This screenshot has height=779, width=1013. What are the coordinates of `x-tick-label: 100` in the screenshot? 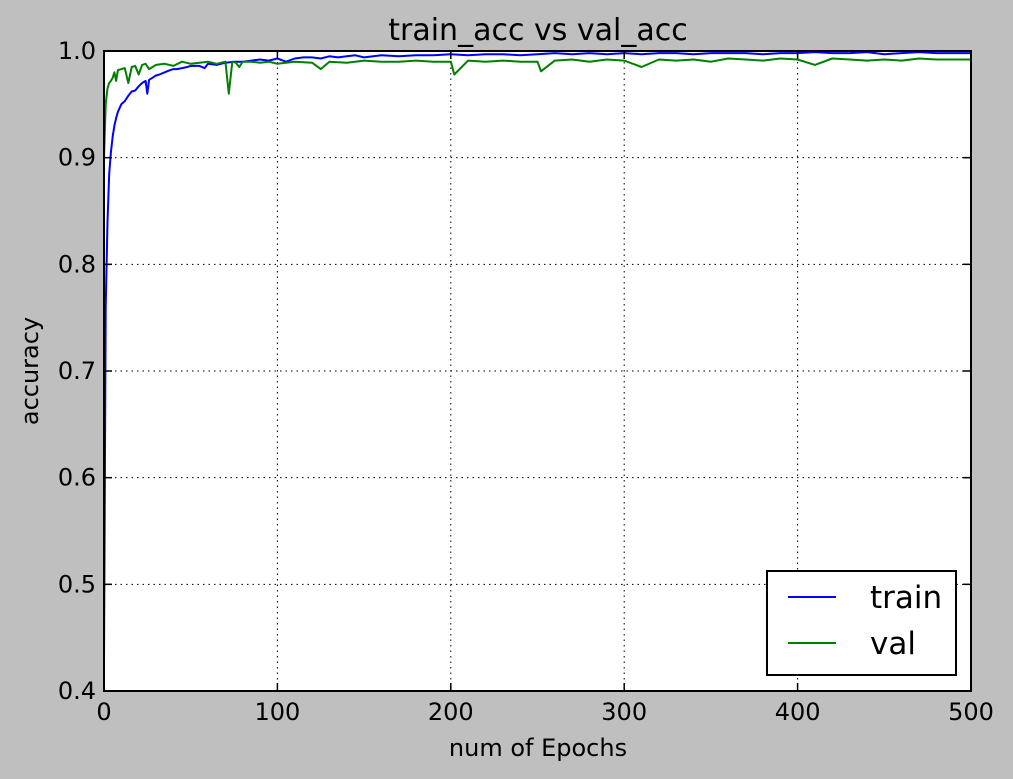 It's located at (277, 712).